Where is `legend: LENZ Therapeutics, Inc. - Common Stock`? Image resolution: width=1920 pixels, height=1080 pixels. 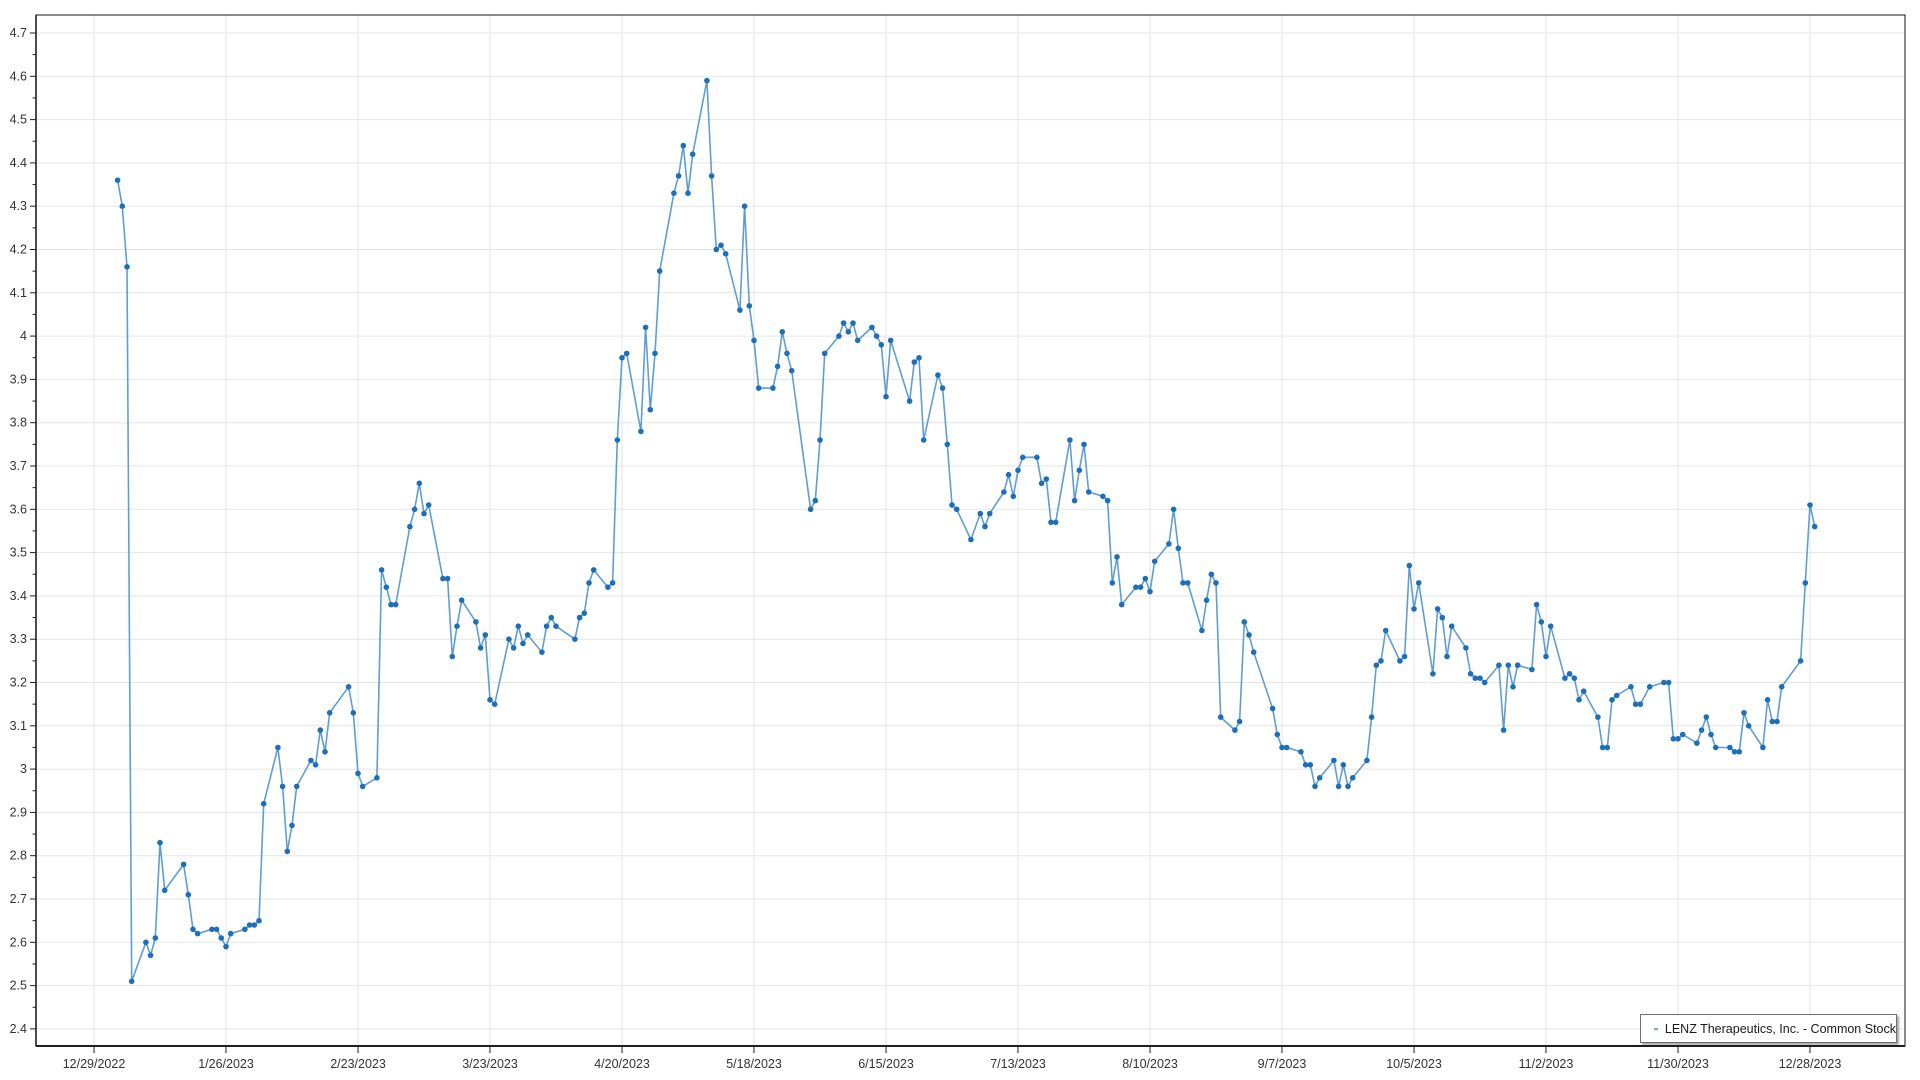 legend: LENZ Therapeutics, Inc. - Common Stock is located at coordinates (1768, 1028).